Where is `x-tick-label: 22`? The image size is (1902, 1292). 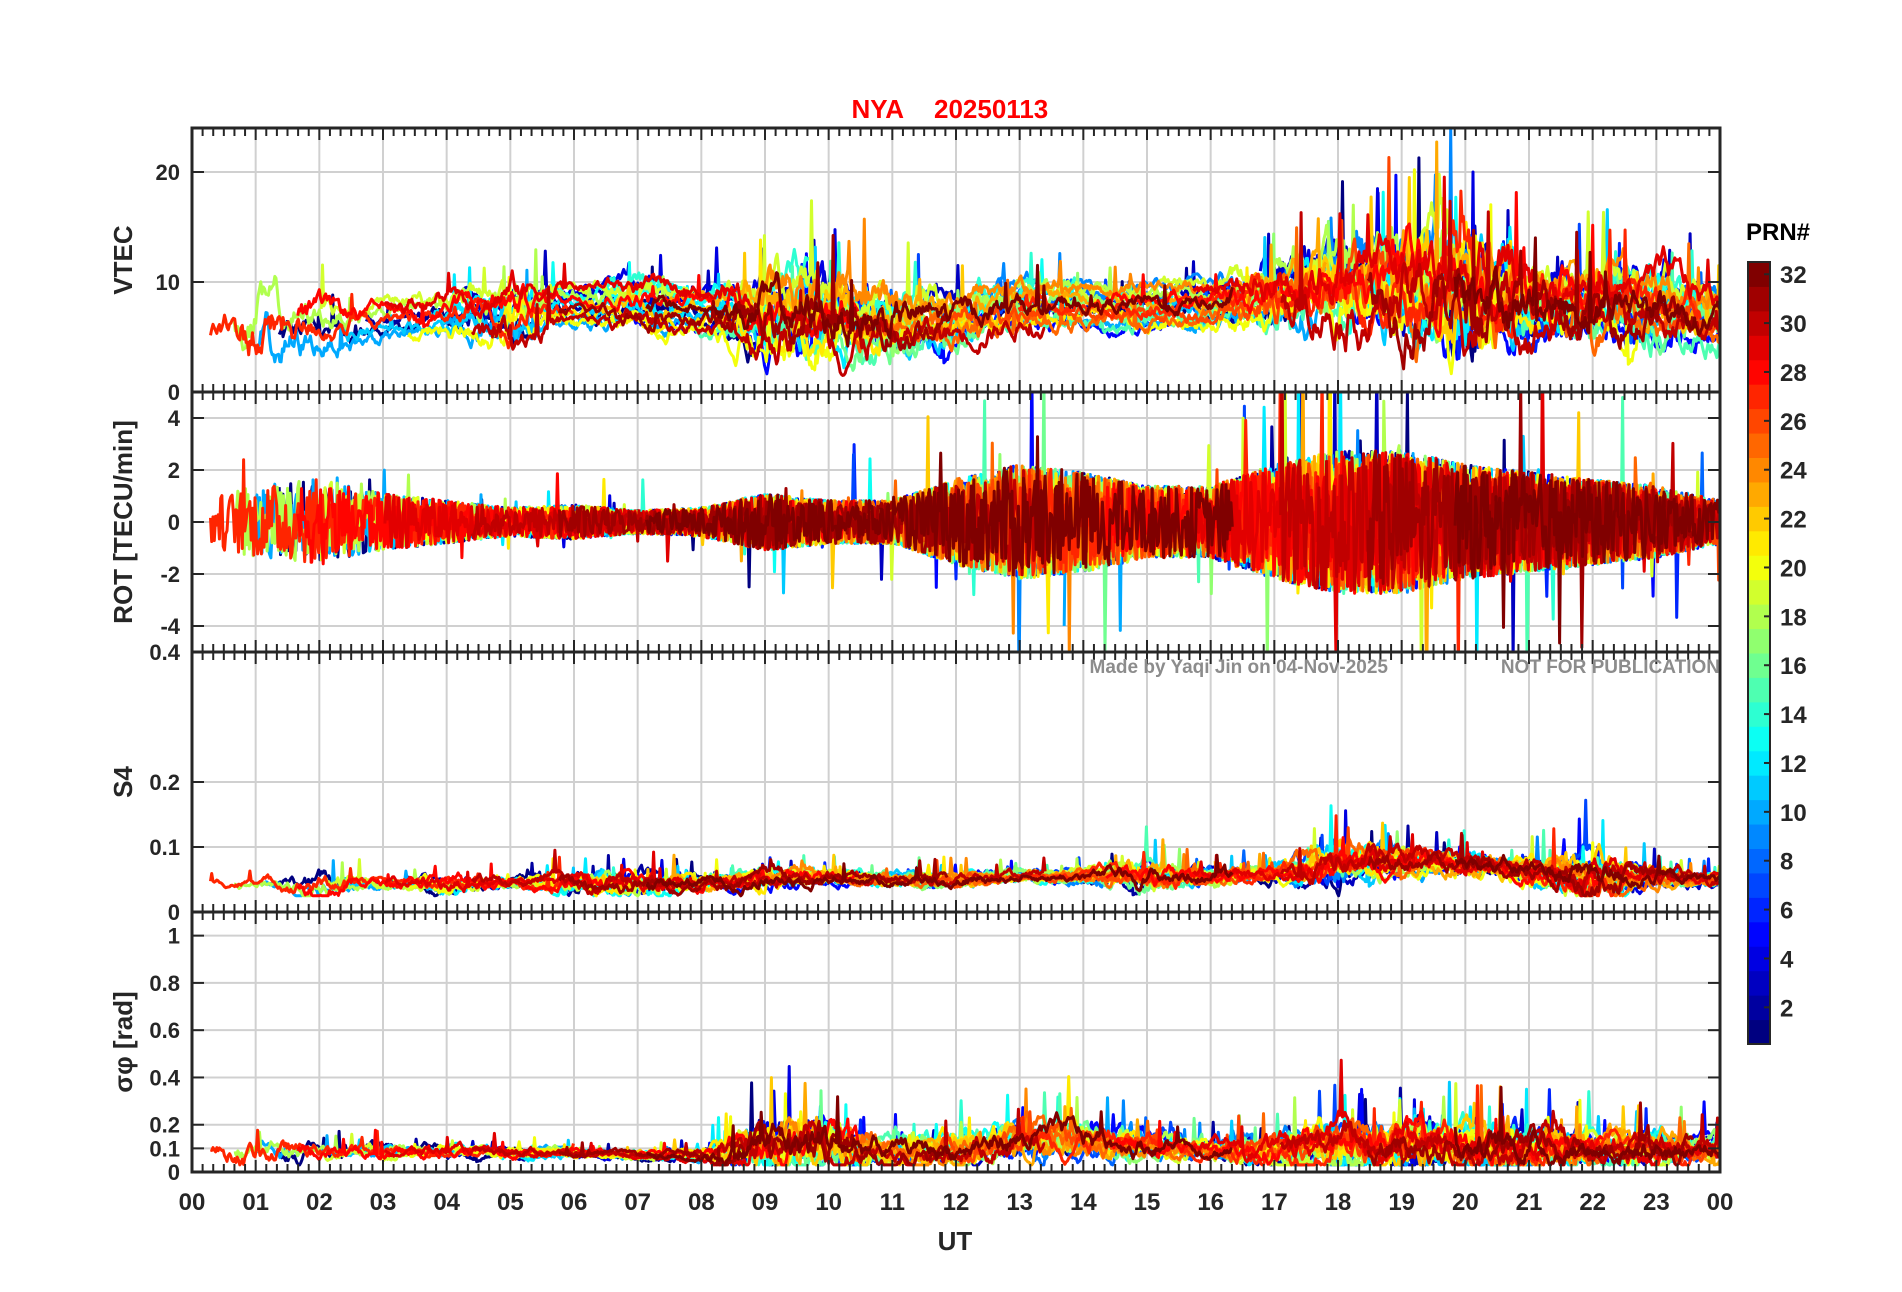
x-tick-label: 22 is located at coordinates (1592, 1202).